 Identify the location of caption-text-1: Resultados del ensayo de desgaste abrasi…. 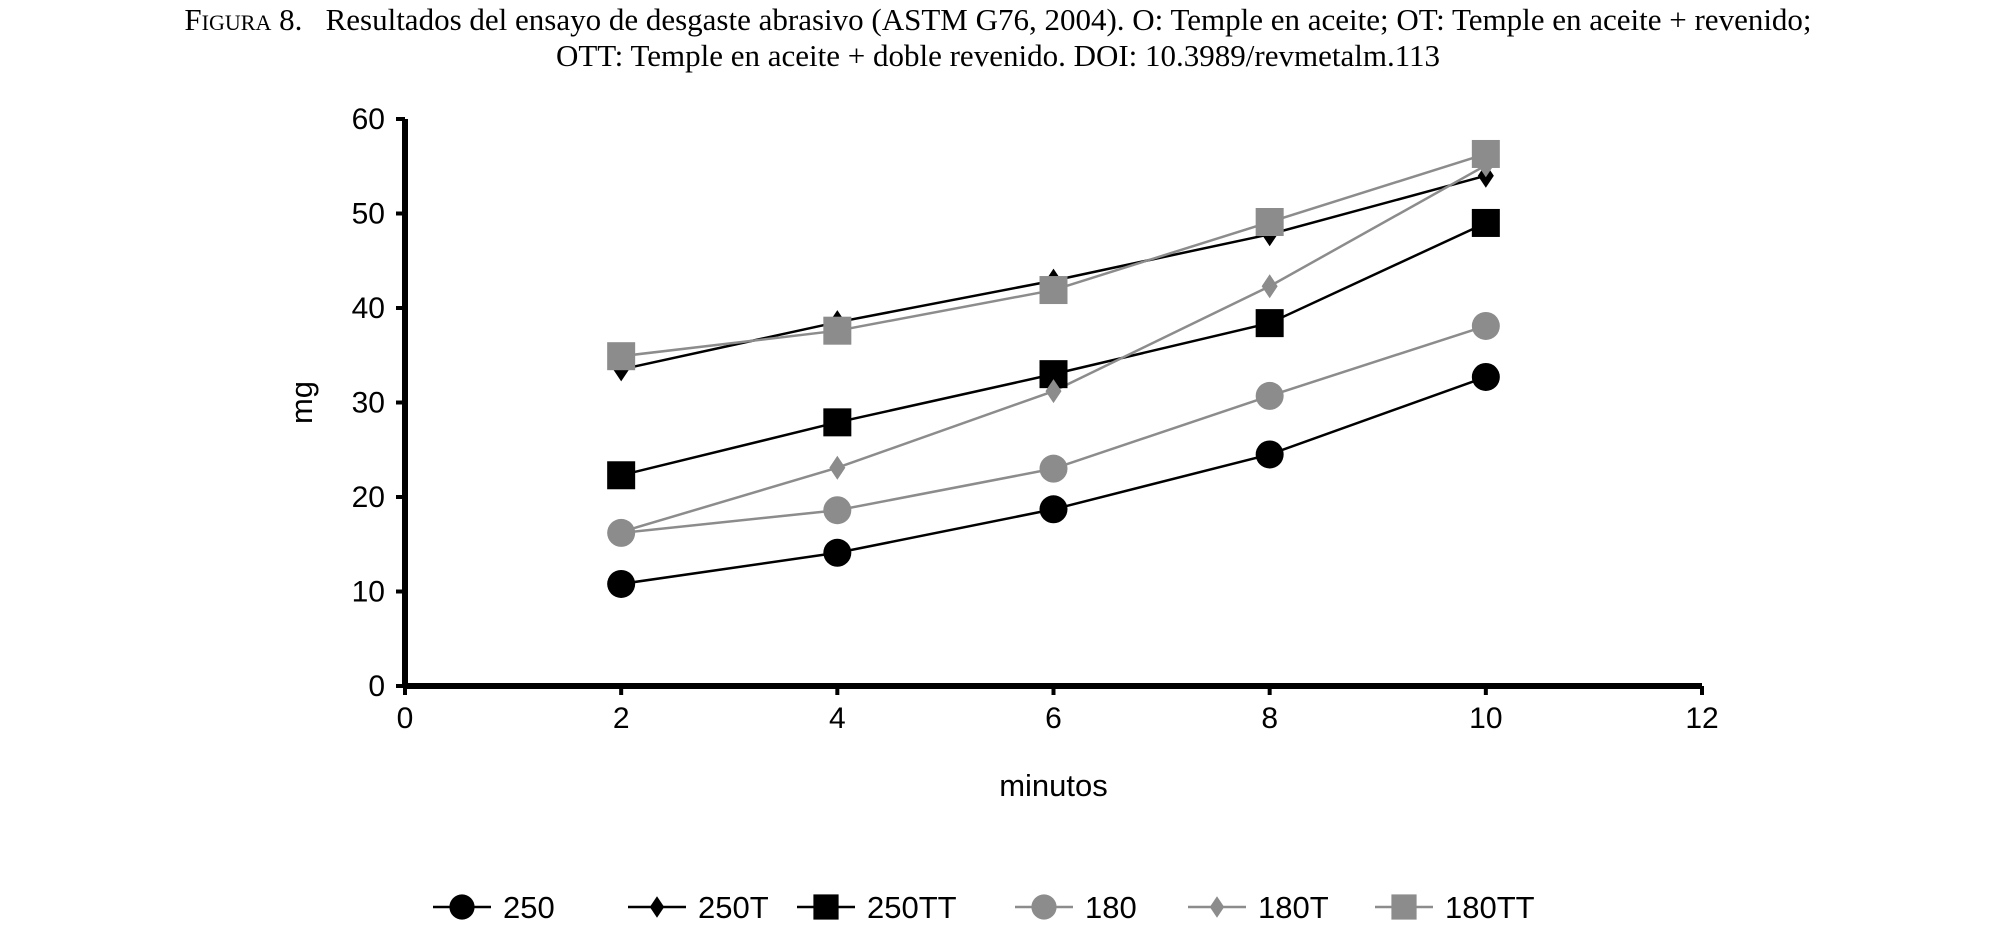
(1068, 19).